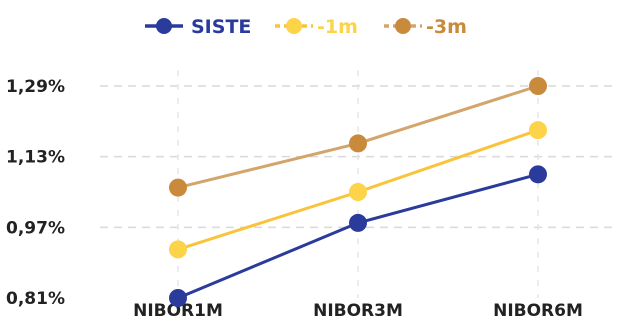 The image size is (626, 321). Describe the element at coordinates (35, 299) in the screenshot. I see `y-tick-label-0-81: 0,81%` at that location.